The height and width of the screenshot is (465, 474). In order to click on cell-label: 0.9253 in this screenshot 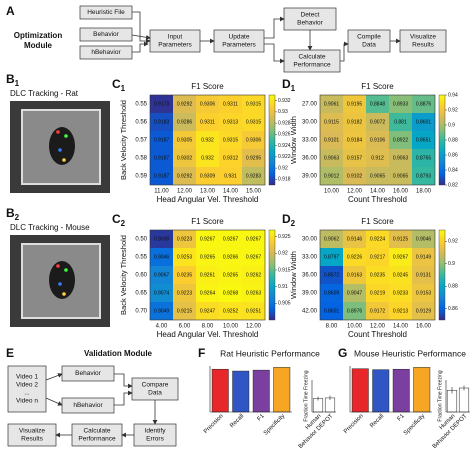, I will do `click(185, 257)`.